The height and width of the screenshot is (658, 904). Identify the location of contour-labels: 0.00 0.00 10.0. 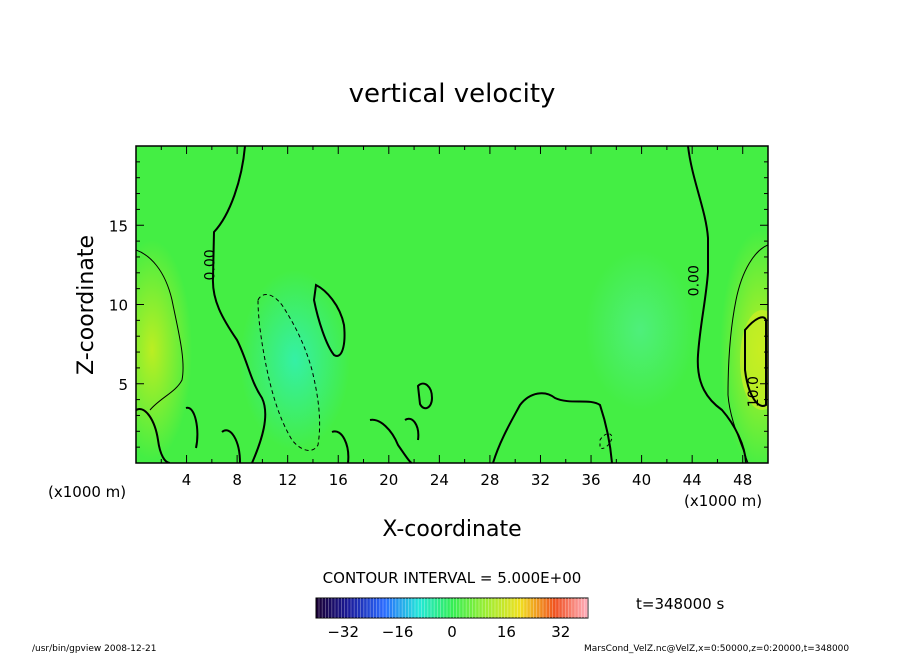
(482, 328).